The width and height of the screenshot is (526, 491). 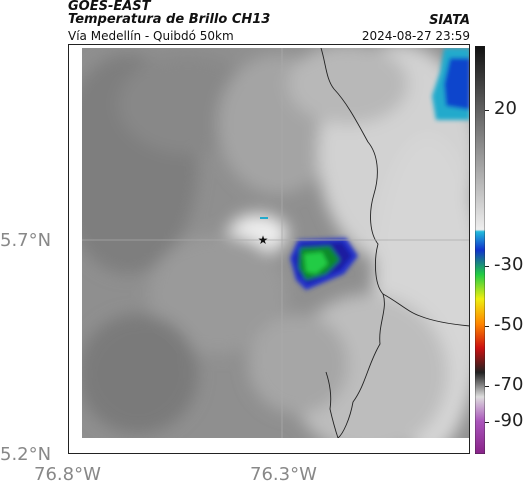 I want to click on source-label: SIATA, so click(x=449, y=20).